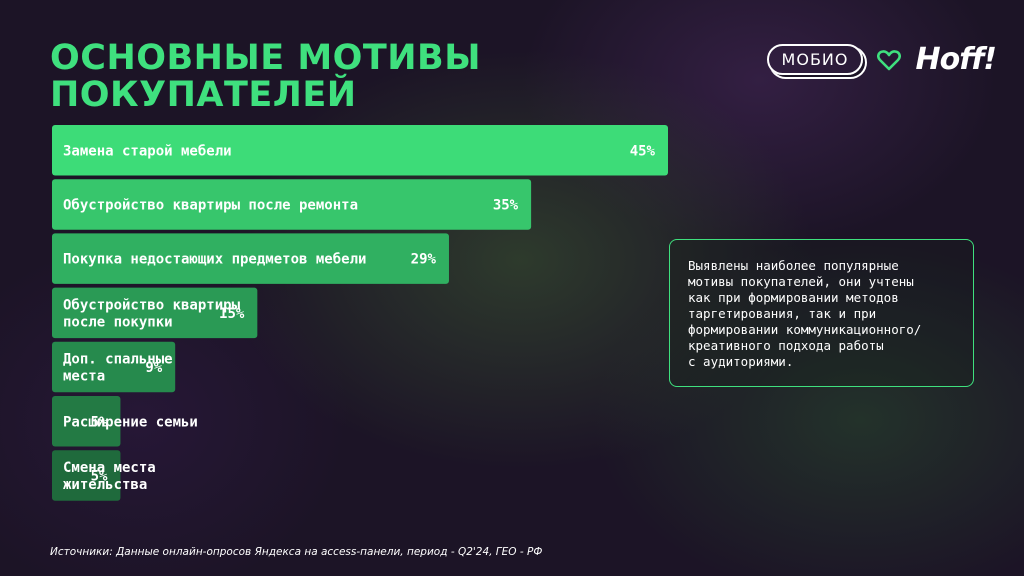  Describe the element at coordinates (118, 360) in the screenshot. I see `bar-category-label: Доп. спальные` at that location.